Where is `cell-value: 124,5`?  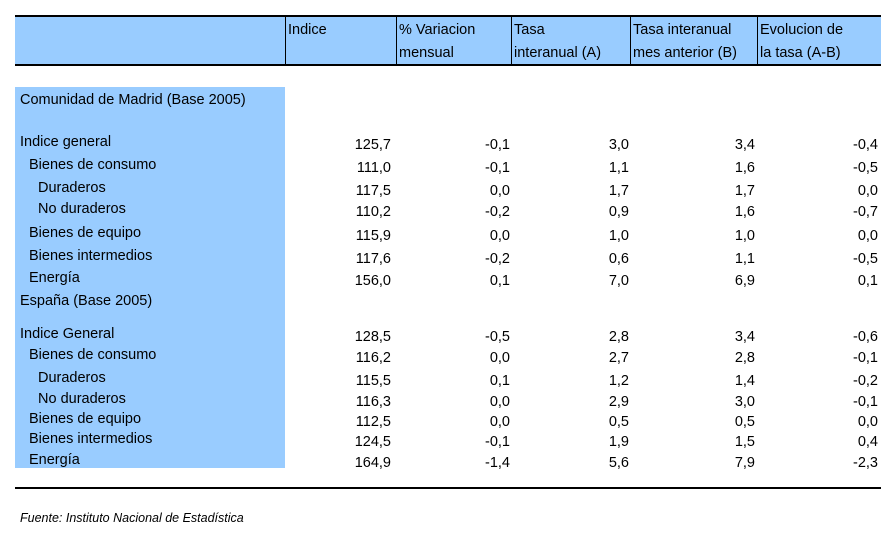 cell-value: 124,5 is located at coordinates (372, 442).